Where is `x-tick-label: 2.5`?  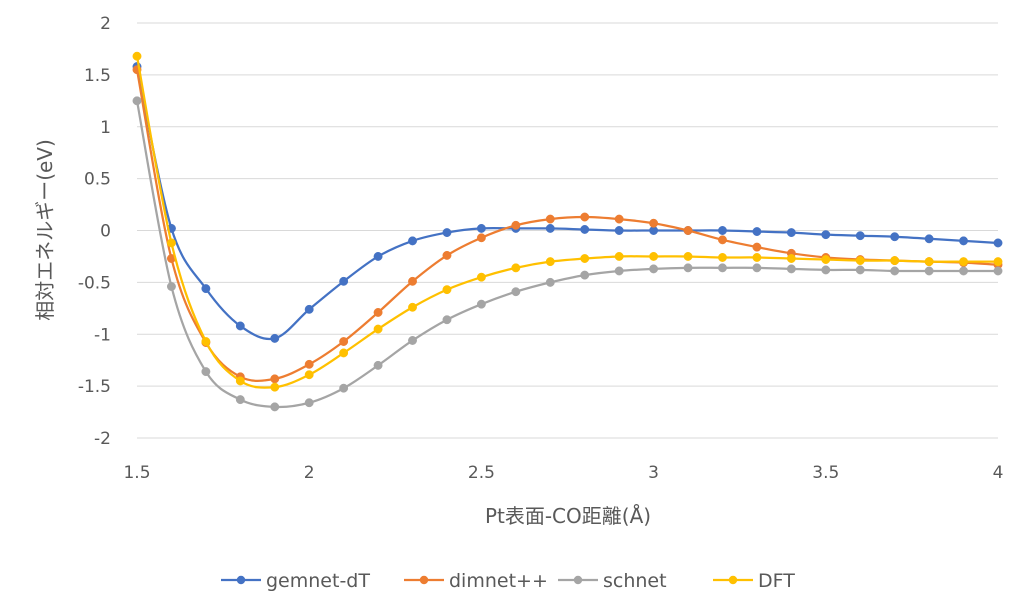
x-tick-label: 2.5 is located at coordinates (481, 473).